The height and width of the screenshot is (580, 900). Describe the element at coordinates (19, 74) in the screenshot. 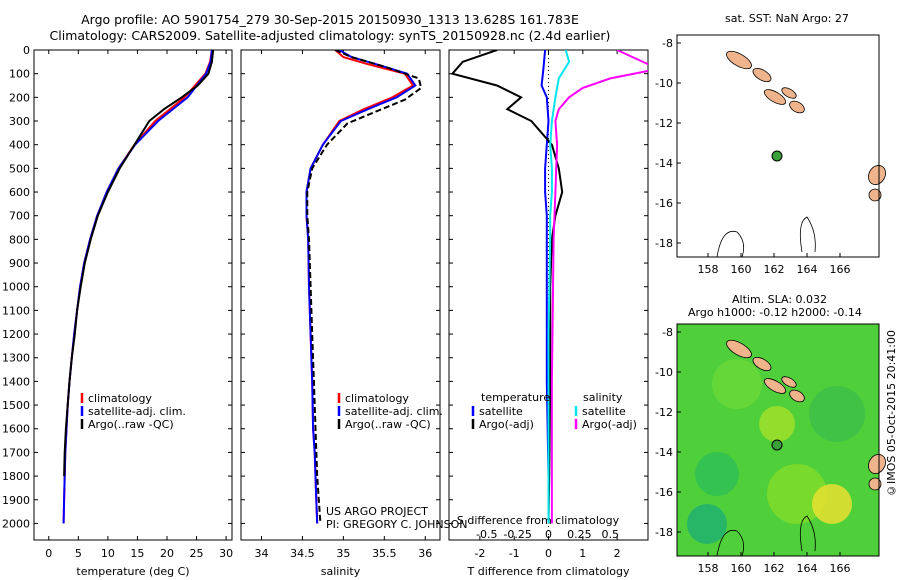

I see `y-tick-label: 100` at that location.